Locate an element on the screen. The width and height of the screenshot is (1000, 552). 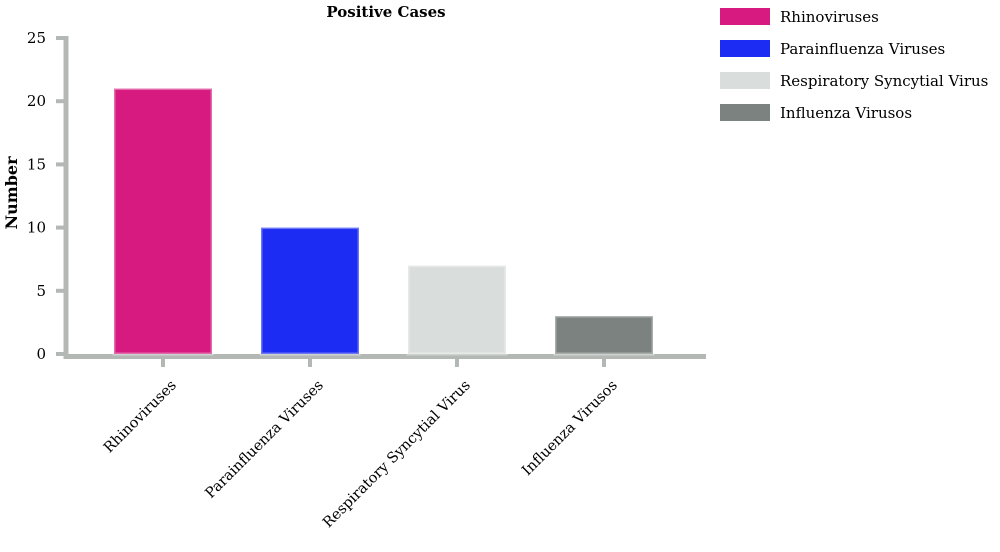
x-tick-label: Influenza Virusos is located at coordinates (570, 429).